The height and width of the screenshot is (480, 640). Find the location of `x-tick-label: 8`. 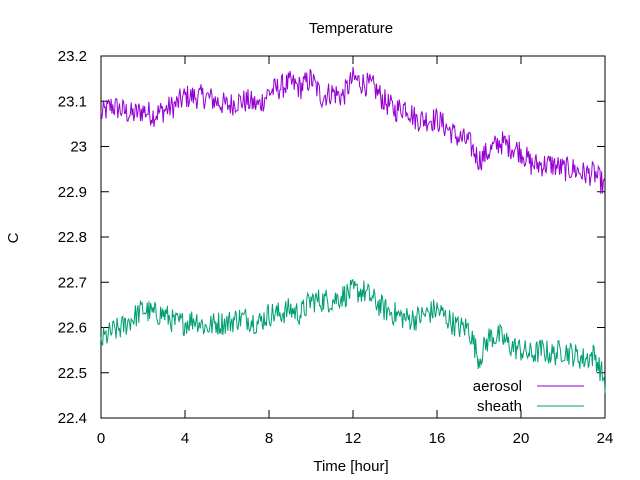

x-tick-label: 8 is located at coordinates (269, 438).